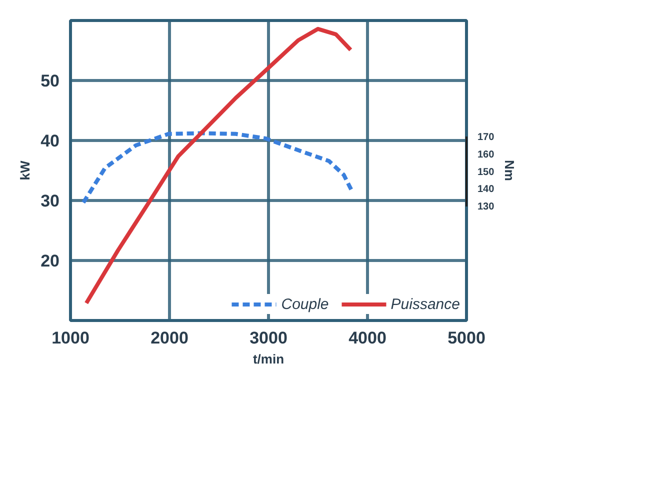  I want to click on y2-tick-label: 170, so click(486, 138).